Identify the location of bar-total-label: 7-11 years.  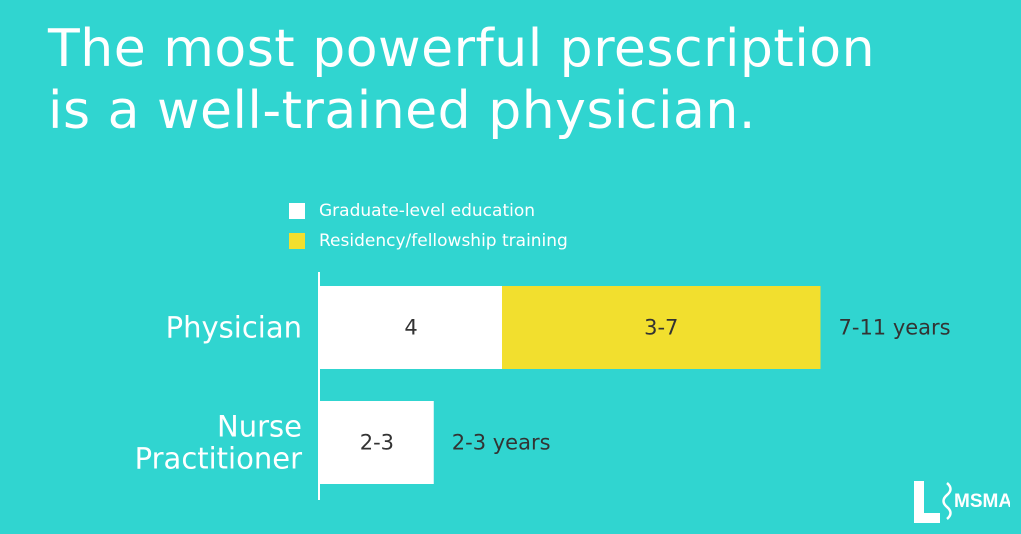
(895, 328).